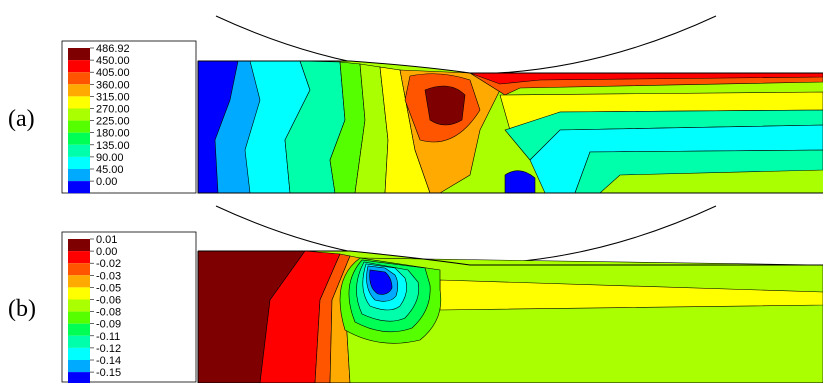 Image resolution: width=823 pixels, height=383 pixels. What do you see at coordinates (108, 276) in the screenshot?
I see `legend-value: -0.03` at bounding box center [108, 276].